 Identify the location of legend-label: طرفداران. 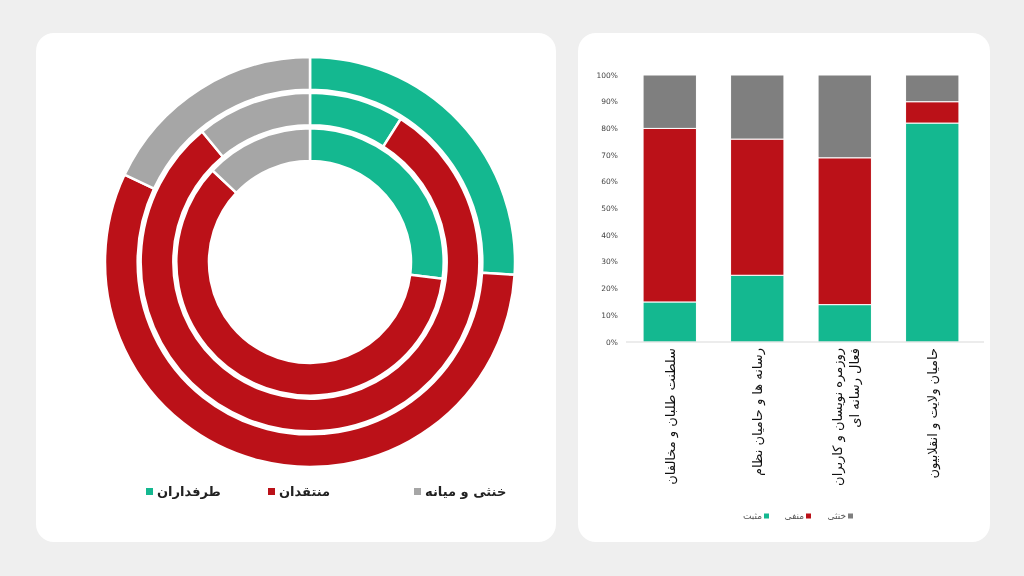
(189, 491).